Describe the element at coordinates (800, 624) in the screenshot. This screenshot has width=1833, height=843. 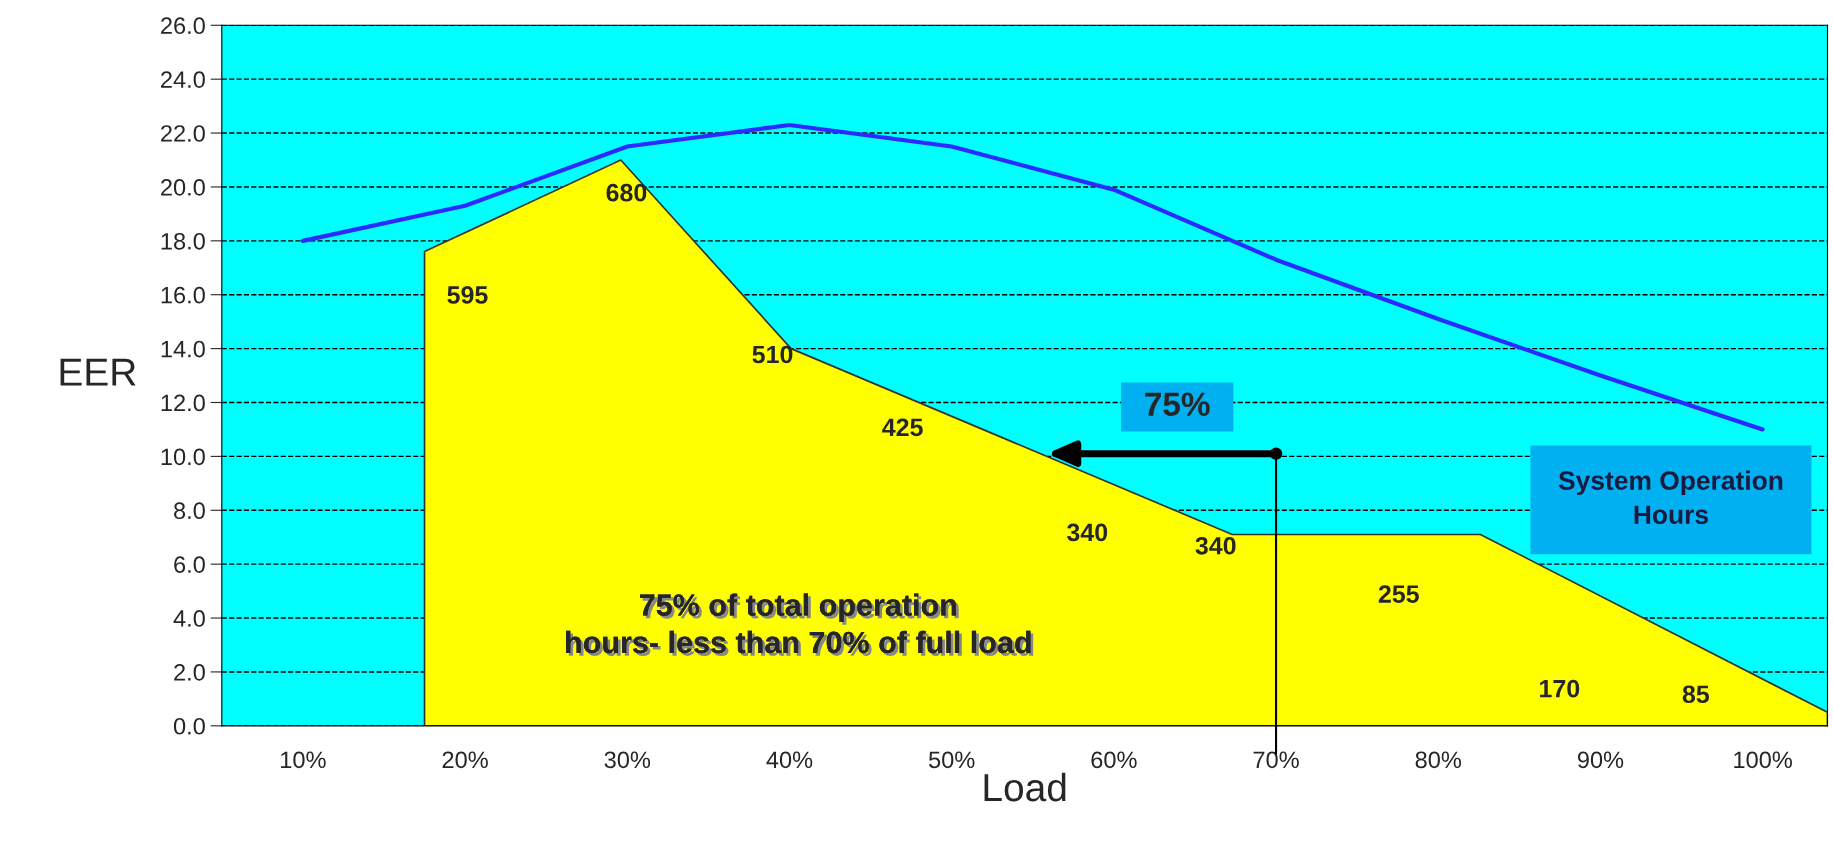
I see `annotation: 75% of total operation hours- less than 70% of full load` at that location.